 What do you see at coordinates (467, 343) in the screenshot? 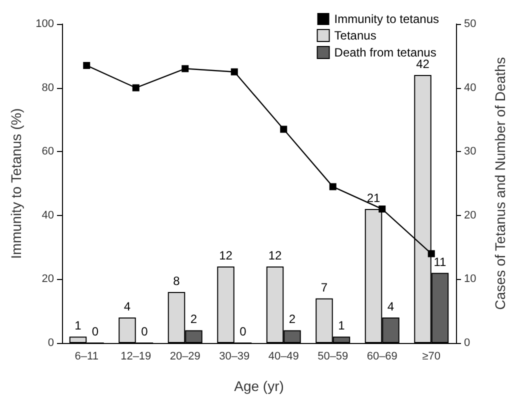
I see `y2-tick-label: 0` at bounding box center [467, 343].